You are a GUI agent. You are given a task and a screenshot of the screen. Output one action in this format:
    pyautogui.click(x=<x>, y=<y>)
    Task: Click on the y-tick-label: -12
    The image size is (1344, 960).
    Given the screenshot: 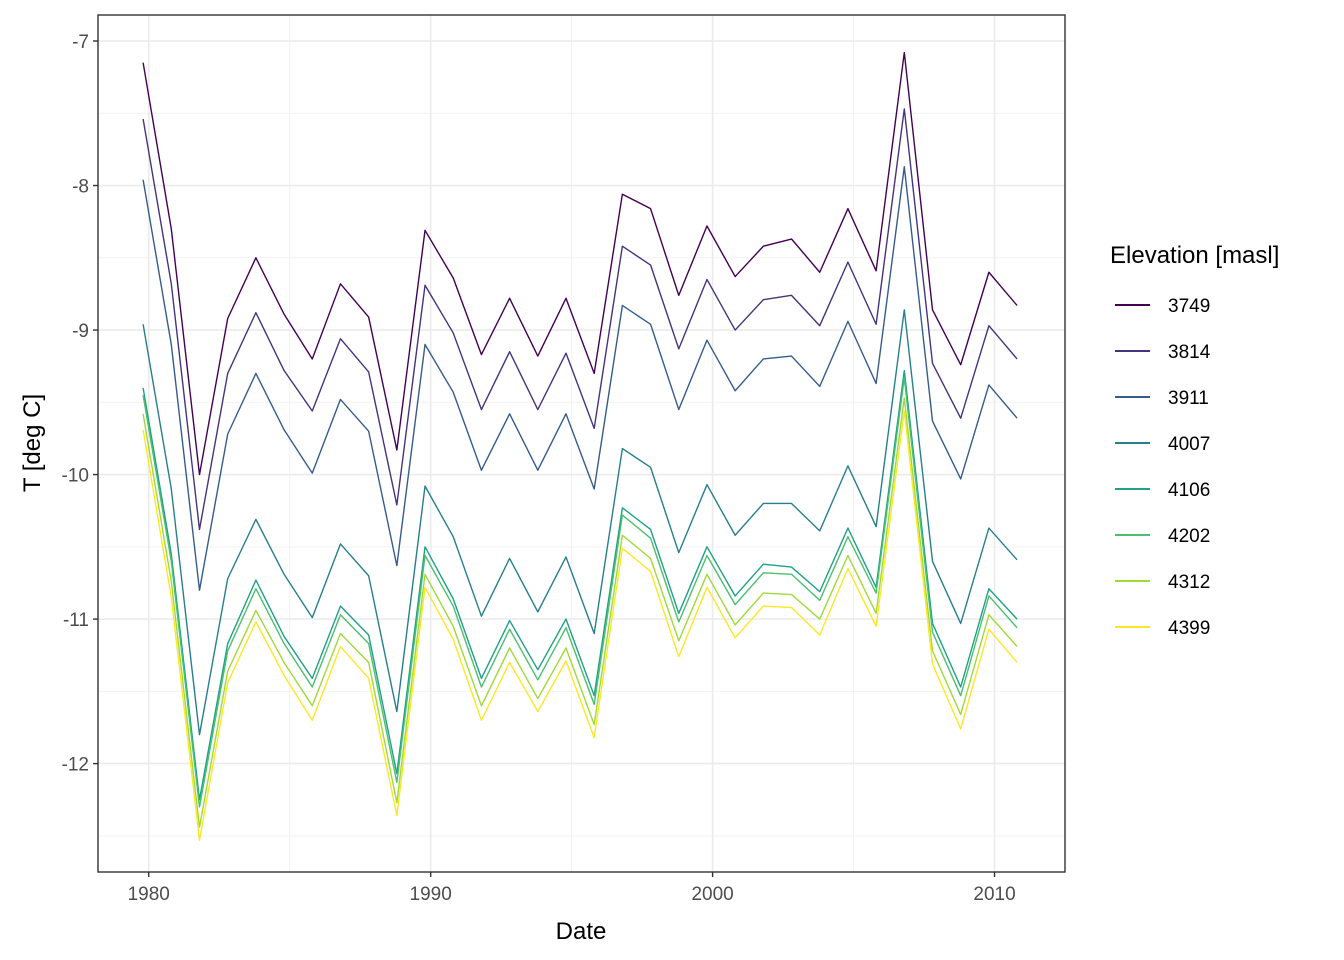 What is the action you would take?
    pyautogui.click(x=75, y=765)
    